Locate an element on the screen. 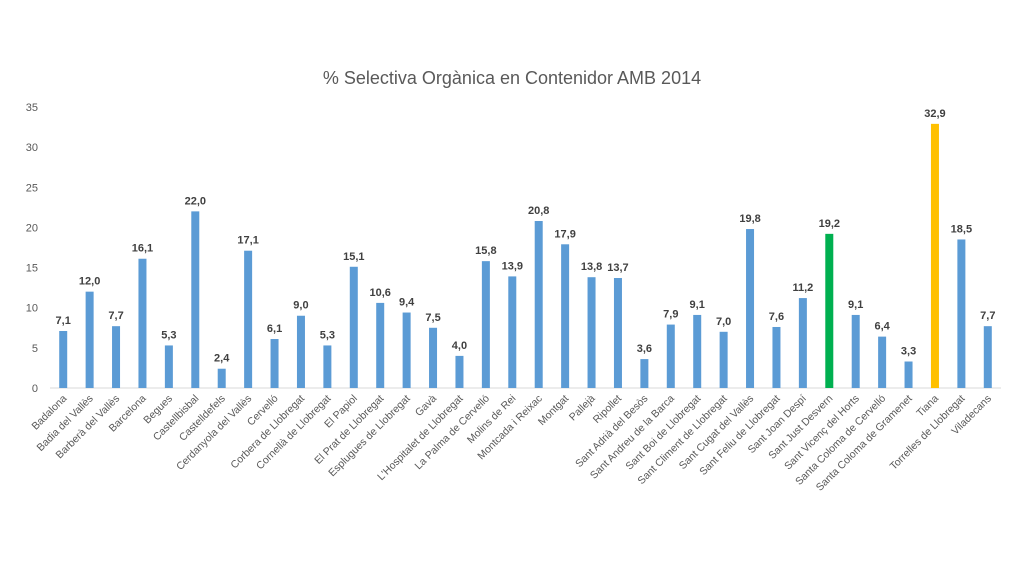 This screenshot has height=576, width=1024. y-tick-label: 25 is located at coordinates (32, 188).